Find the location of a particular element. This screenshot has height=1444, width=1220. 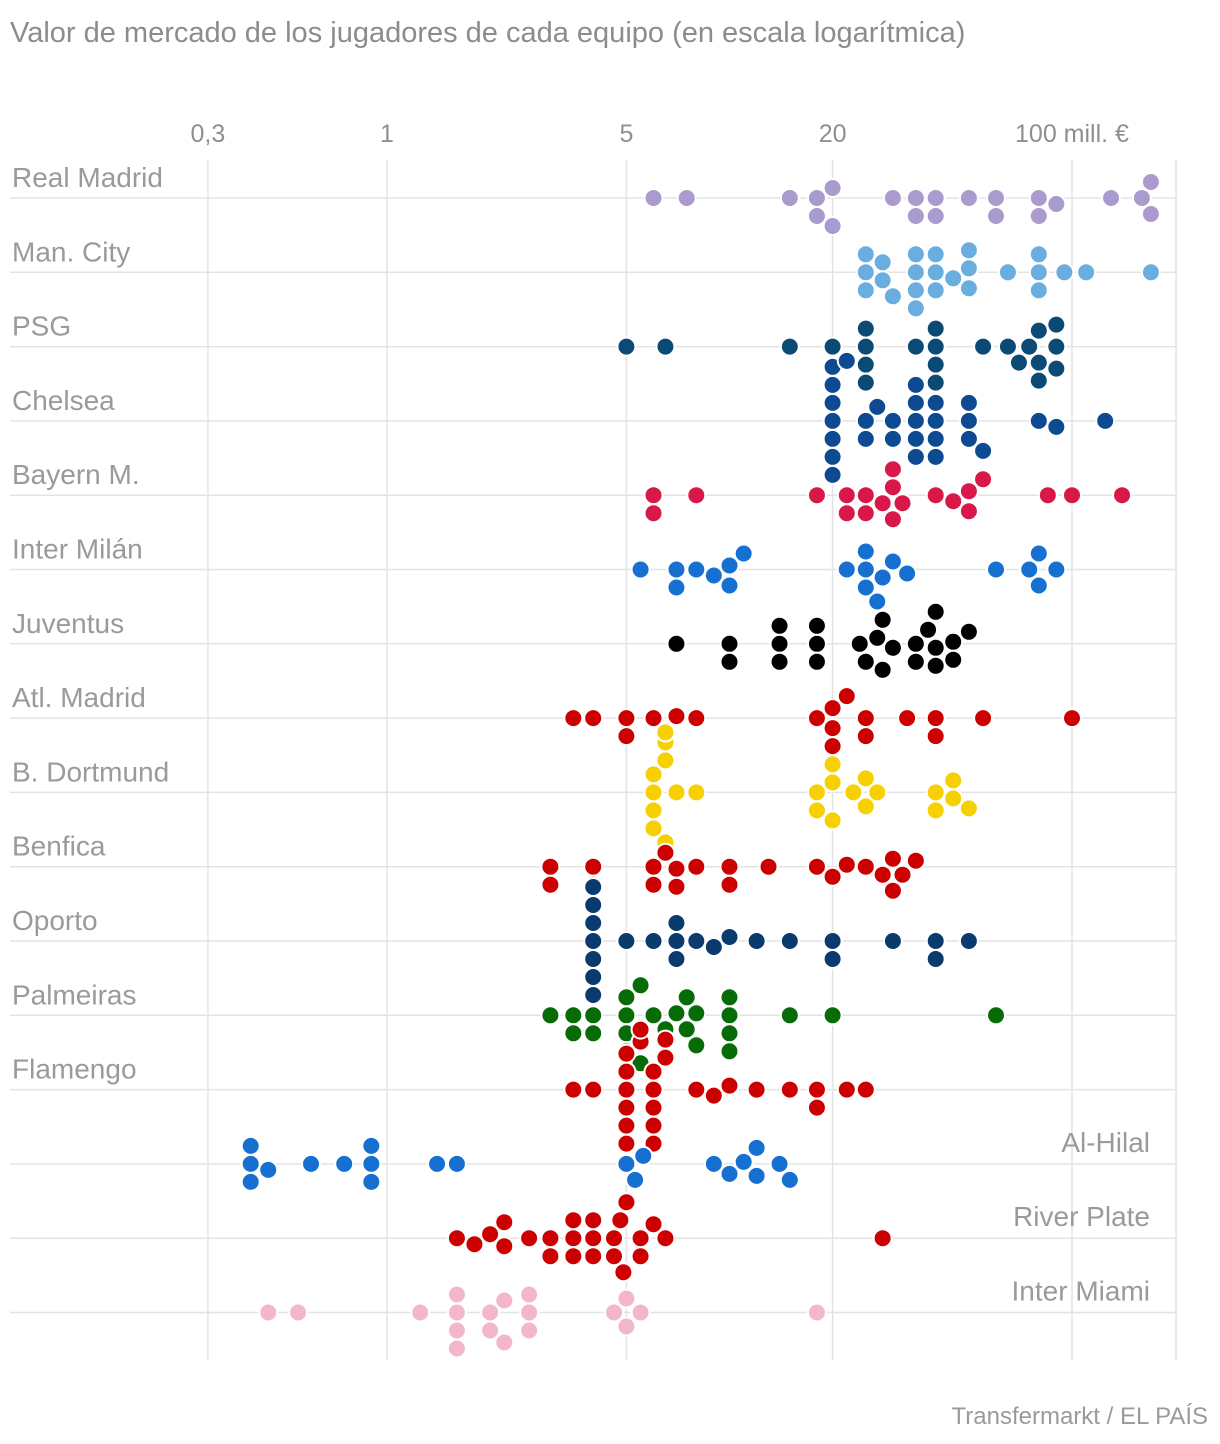

team-row: Man. City is located at coordinates (593, 277).